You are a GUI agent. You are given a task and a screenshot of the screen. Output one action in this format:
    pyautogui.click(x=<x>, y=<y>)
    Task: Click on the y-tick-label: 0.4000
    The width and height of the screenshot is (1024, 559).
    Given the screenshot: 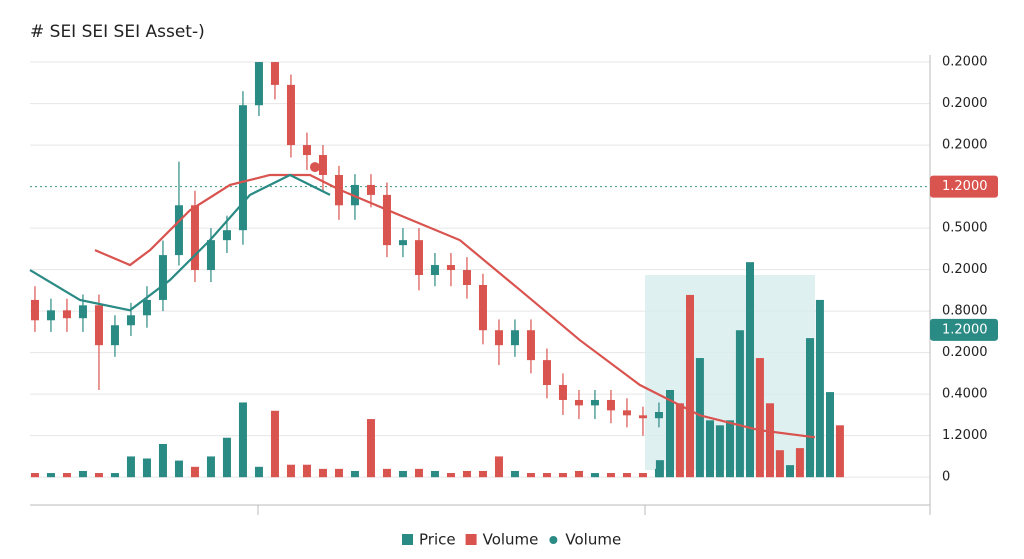 What is the action you would take?
    pyautogui.click(x=965, y=394)
    